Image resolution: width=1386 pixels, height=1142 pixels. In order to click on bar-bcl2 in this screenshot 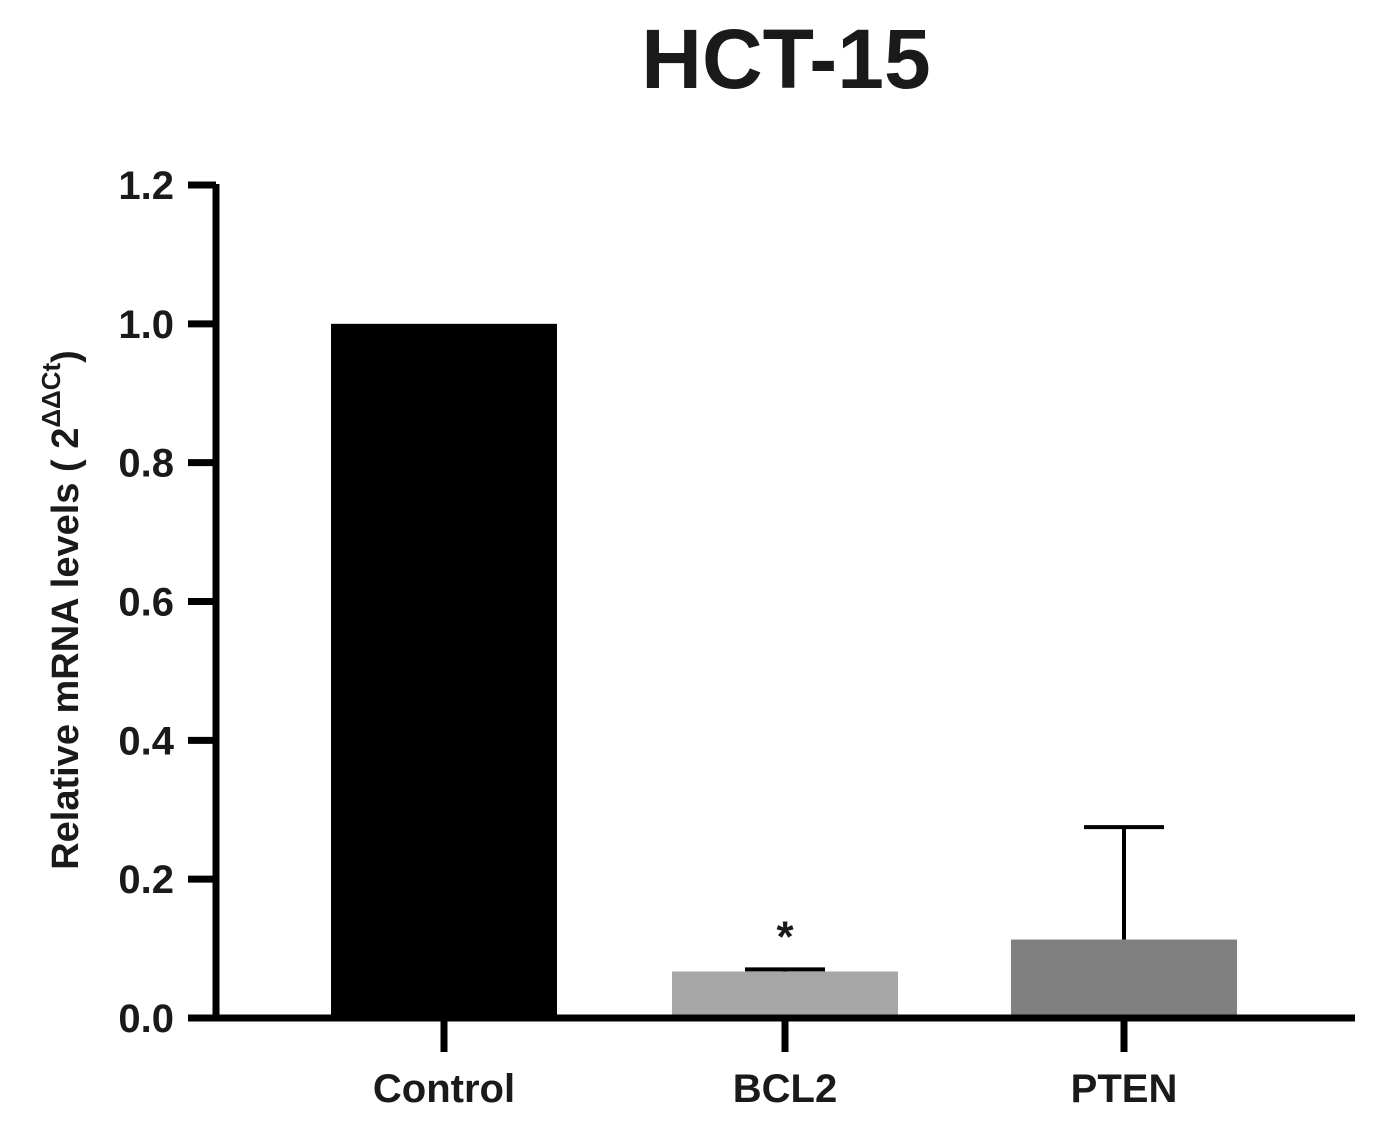, I will do `click(785, 994)`.